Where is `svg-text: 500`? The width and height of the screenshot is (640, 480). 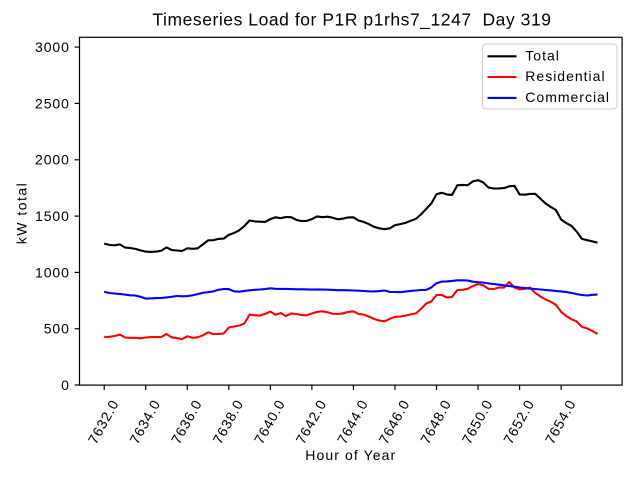
svg-text: 500 is located at coordinates (57, 329).